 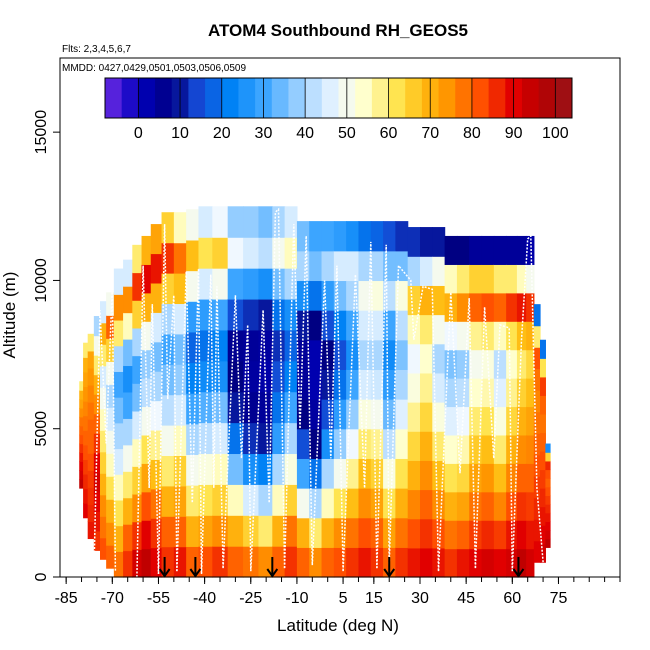 I want to click on x-axis-label: Latitude (deg N), so click(x=338, y=625).